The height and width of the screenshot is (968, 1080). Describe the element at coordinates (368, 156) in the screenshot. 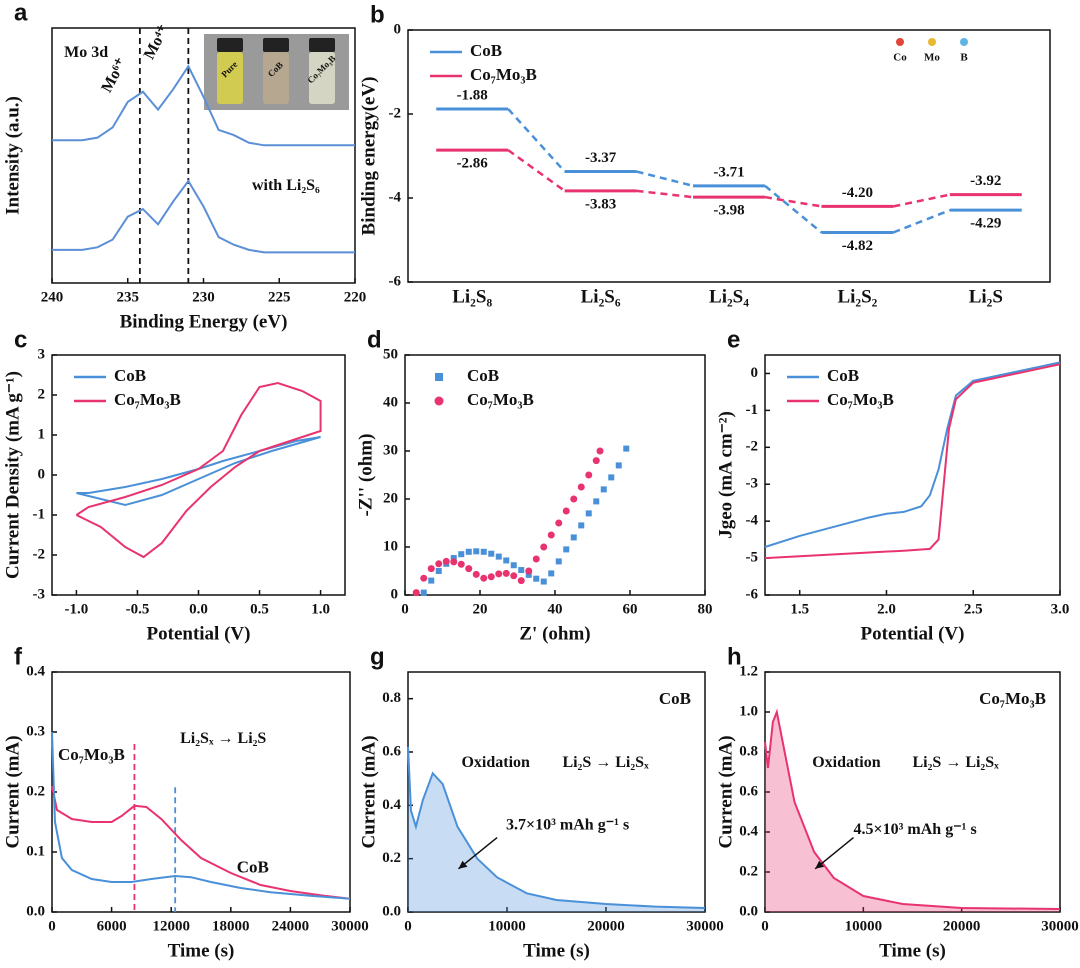

I see `y-axis-label: Binding energy(eV)` at that location.